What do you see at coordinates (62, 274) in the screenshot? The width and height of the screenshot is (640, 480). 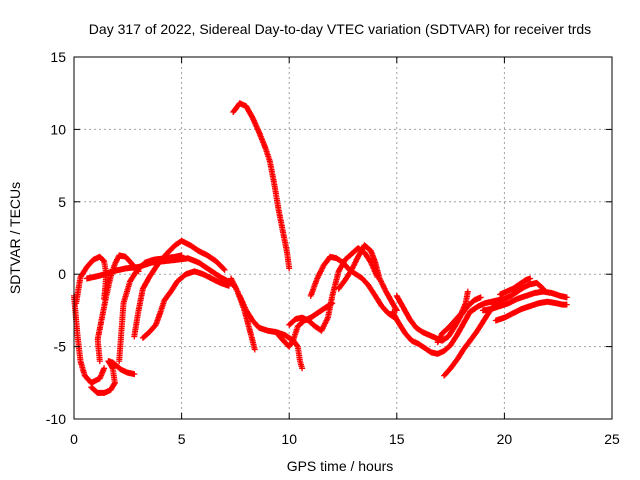 I see `y-tick-label: 0` at bounding box center [62, 274].